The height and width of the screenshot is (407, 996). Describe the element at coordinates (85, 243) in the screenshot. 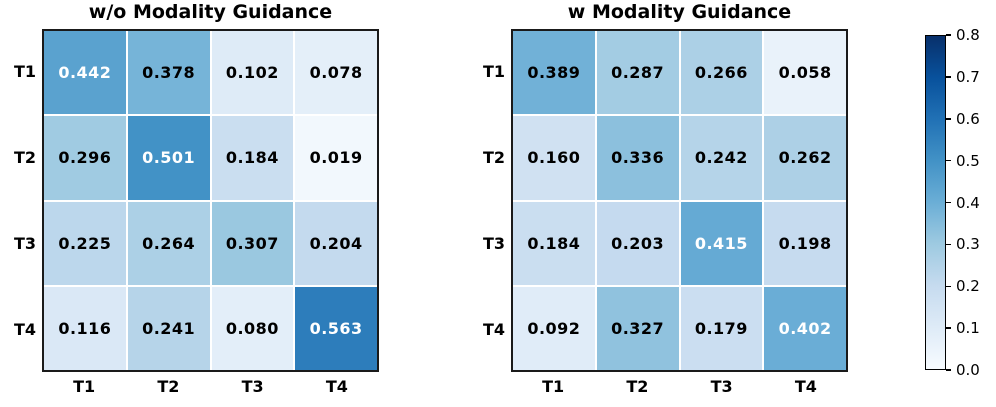

I see `heatmap-cell-T3-T1: 0.225` at that location.